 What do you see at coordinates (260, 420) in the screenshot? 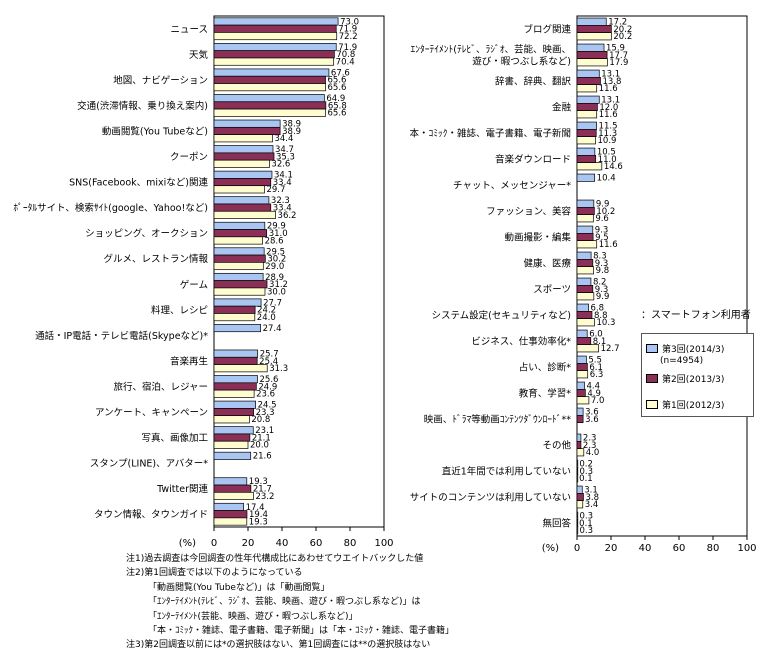
I see `data-label: 20.8` at bounding box center [260, 420].